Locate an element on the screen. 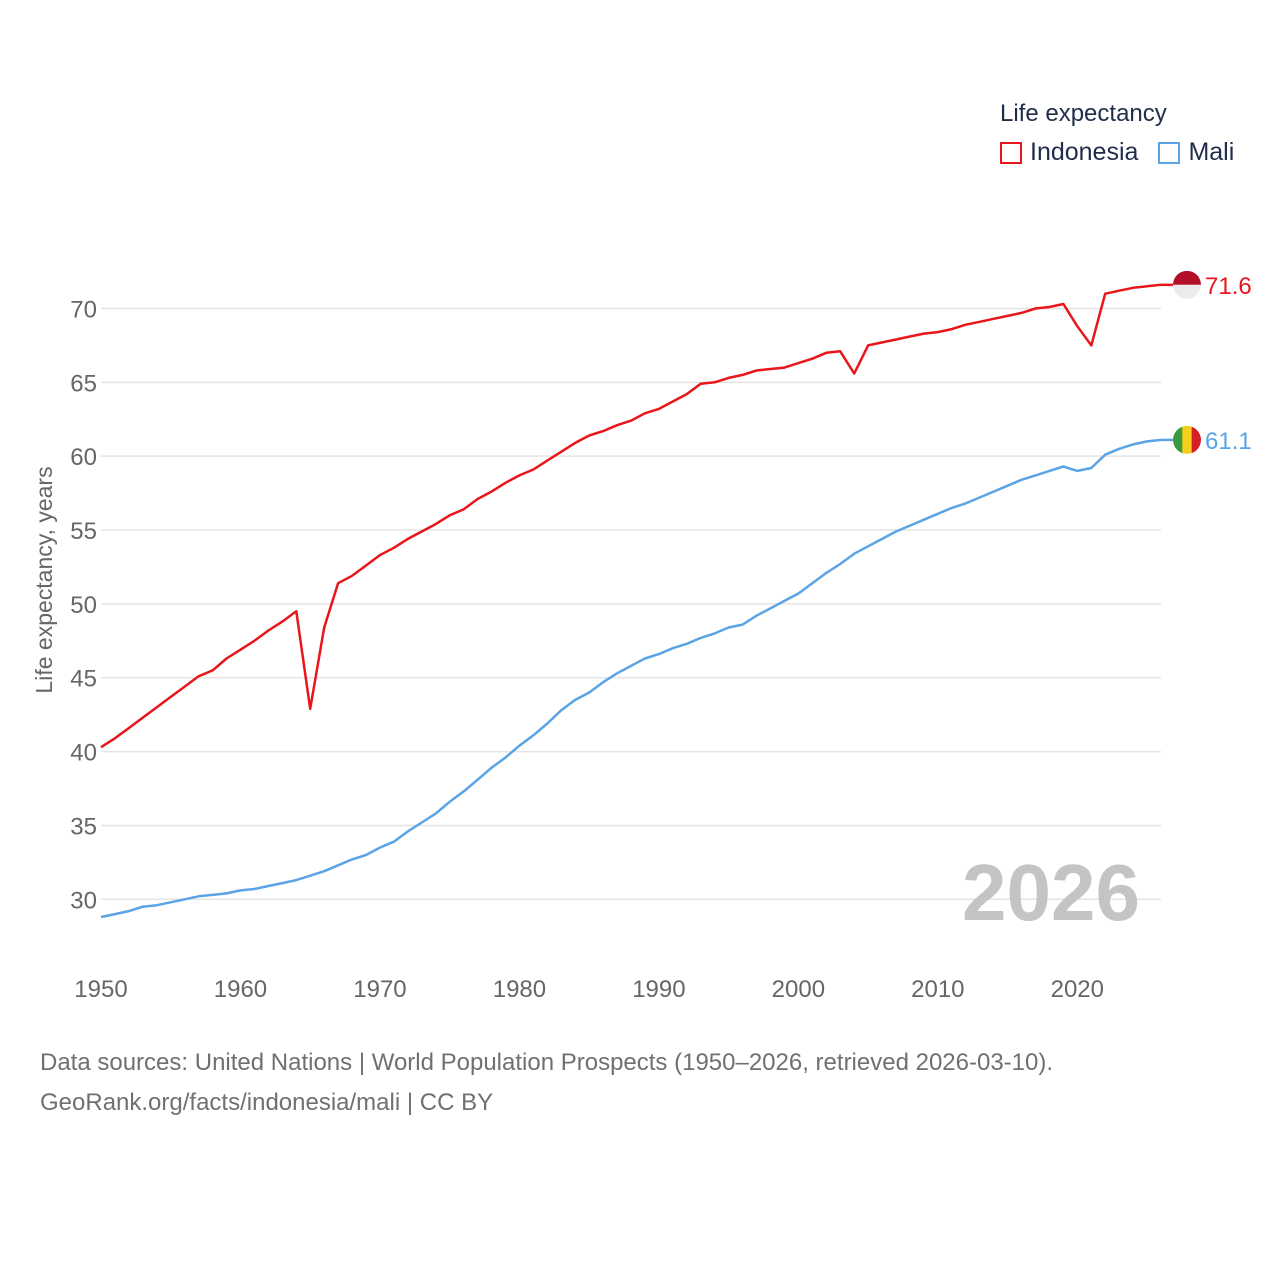 This screenshot has height=1280, width=1280. legend-item-mali: Mali is located at coordinates (1196, 152).